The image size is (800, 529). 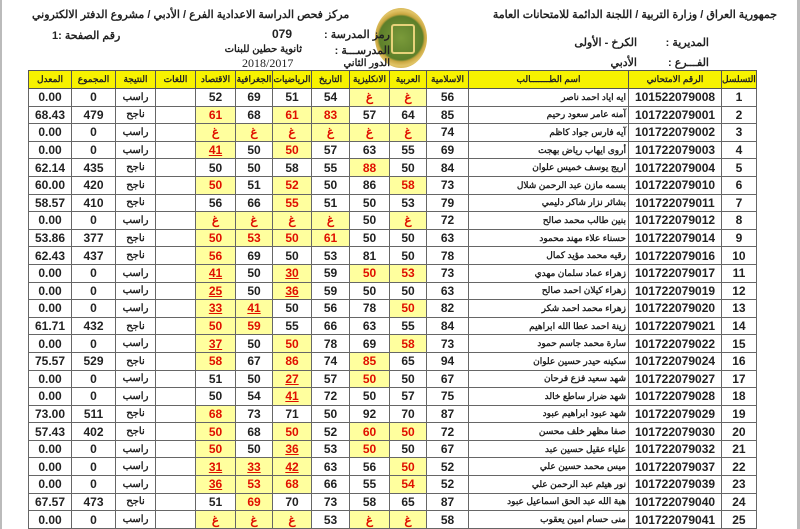 What do you see at coordinates (408, 502) in the screenshot?
I see `grade-cell-arabic: 65` at bounding box center [408, 502].